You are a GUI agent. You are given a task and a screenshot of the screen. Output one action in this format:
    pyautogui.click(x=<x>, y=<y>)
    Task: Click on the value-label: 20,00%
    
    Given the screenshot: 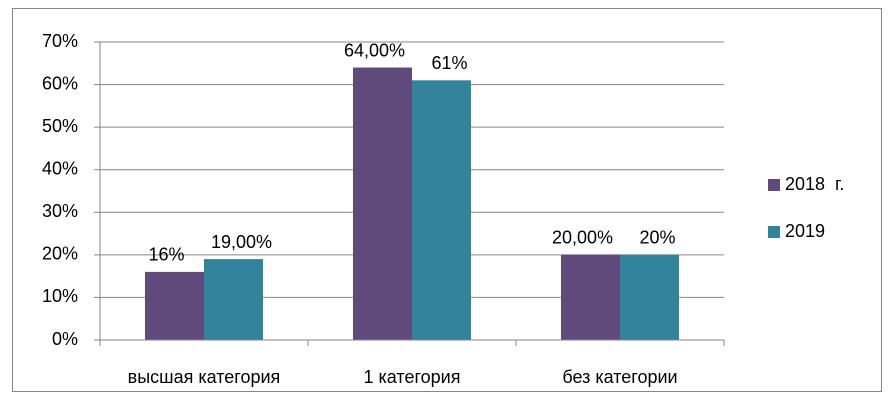 What is the action you would take?
    pyautogui.click(x=582, y=238)
    